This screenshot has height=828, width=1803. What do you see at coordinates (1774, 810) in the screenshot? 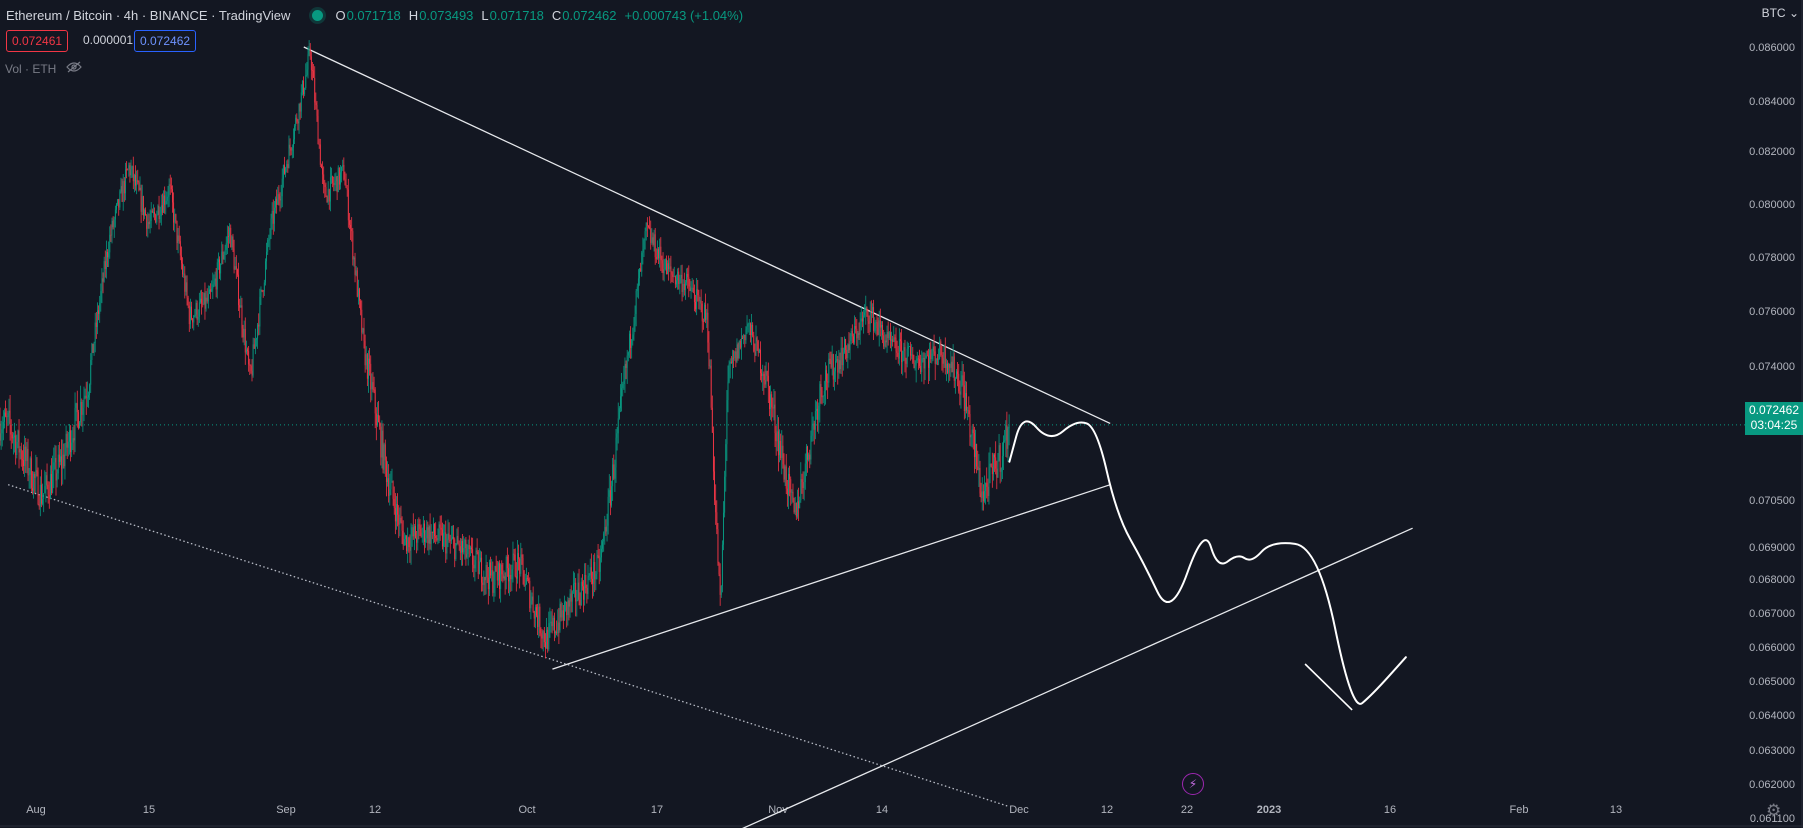
I see `gear-icon: ⚙` at bounding box center [1774, 810].